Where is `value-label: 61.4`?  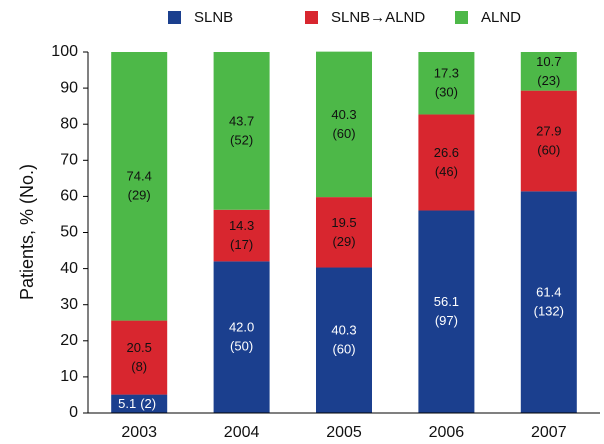
value-label: 61.4 is located at coordinates (548, 292).